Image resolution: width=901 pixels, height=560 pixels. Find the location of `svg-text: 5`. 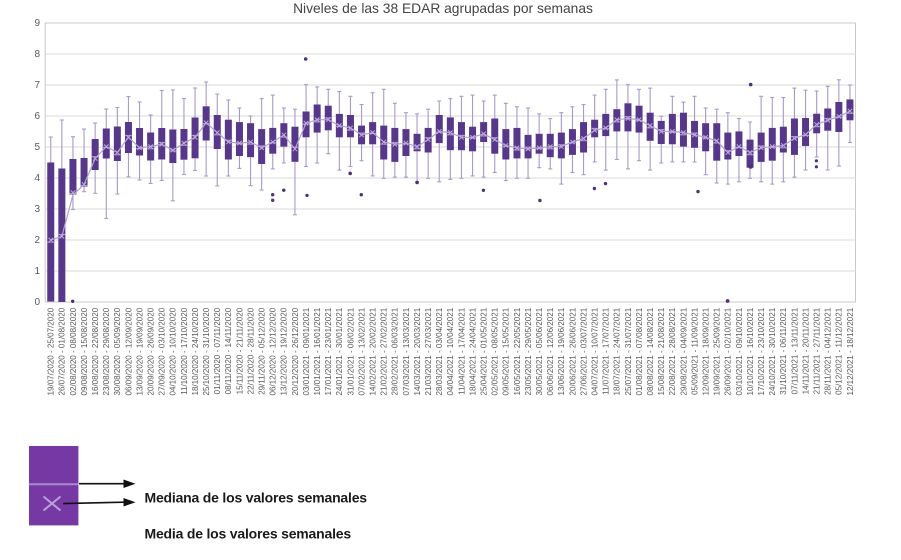

svg-text: 5 is located at coordinates (37, 147).